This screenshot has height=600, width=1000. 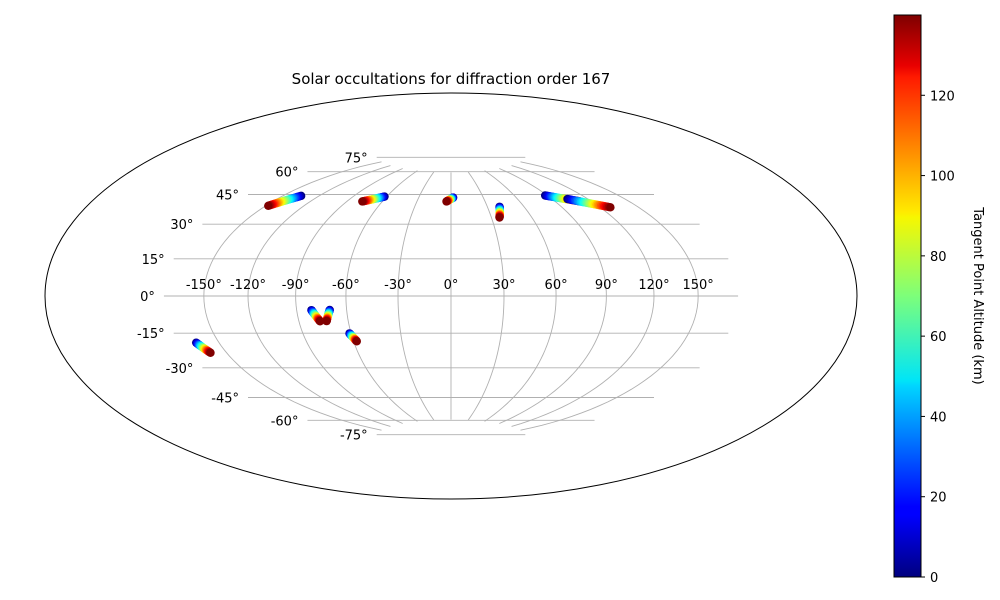 What do you see at coordinates (398, 285) in the screenshot?
I see `longitude-tick-label: -30°` at bounding box center [398, 285].